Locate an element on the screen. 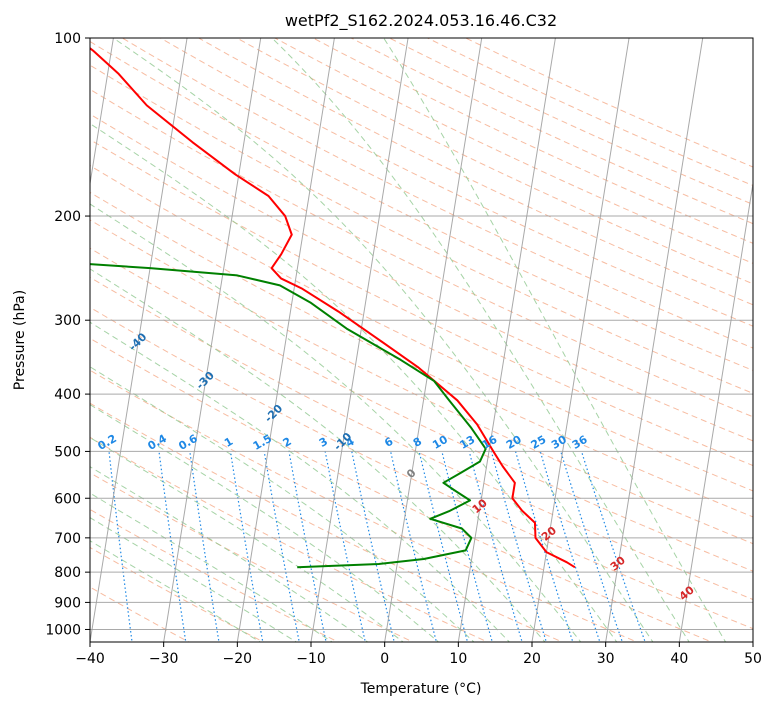 This screenshot has width=775, height=708. chart-title: wetPf2_S162.2024.053.16.46.C32 is located at coordinates (421, 21).